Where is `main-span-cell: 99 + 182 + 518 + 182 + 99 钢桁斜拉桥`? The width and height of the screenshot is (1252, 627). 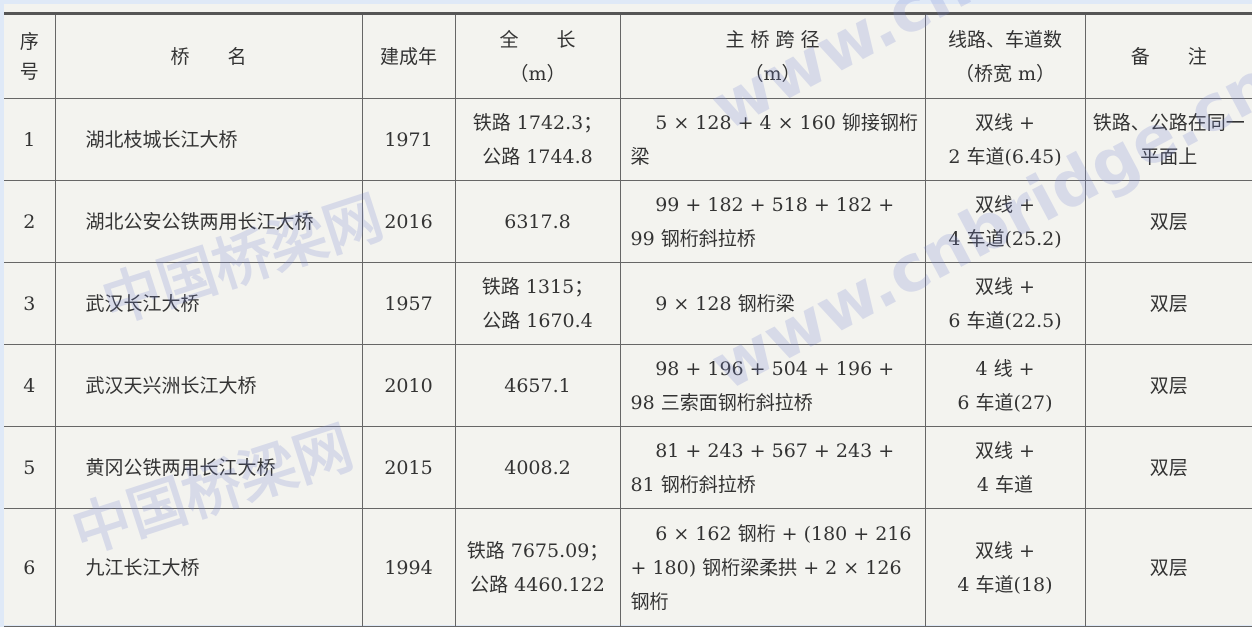
main-span-cell: 99 + 182 + 518 + 182 + 99 钢桁斜拉桥 is located at coordinates (772, 221).